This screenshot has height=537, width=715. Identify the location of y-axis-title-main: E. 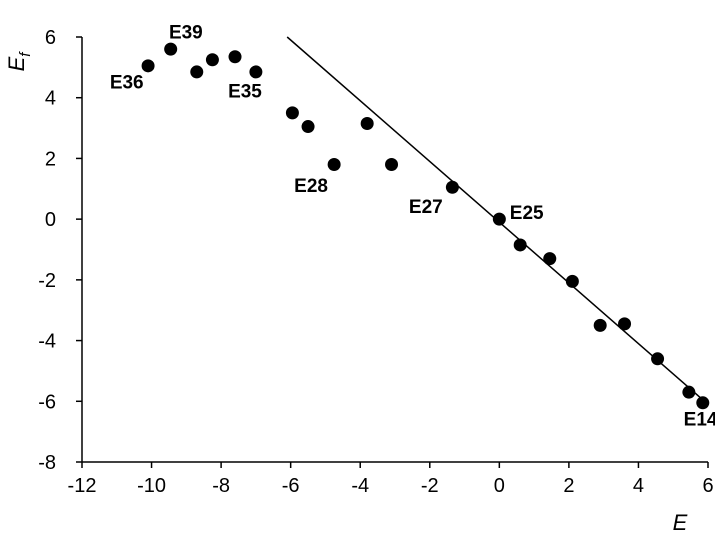
(16, 63).